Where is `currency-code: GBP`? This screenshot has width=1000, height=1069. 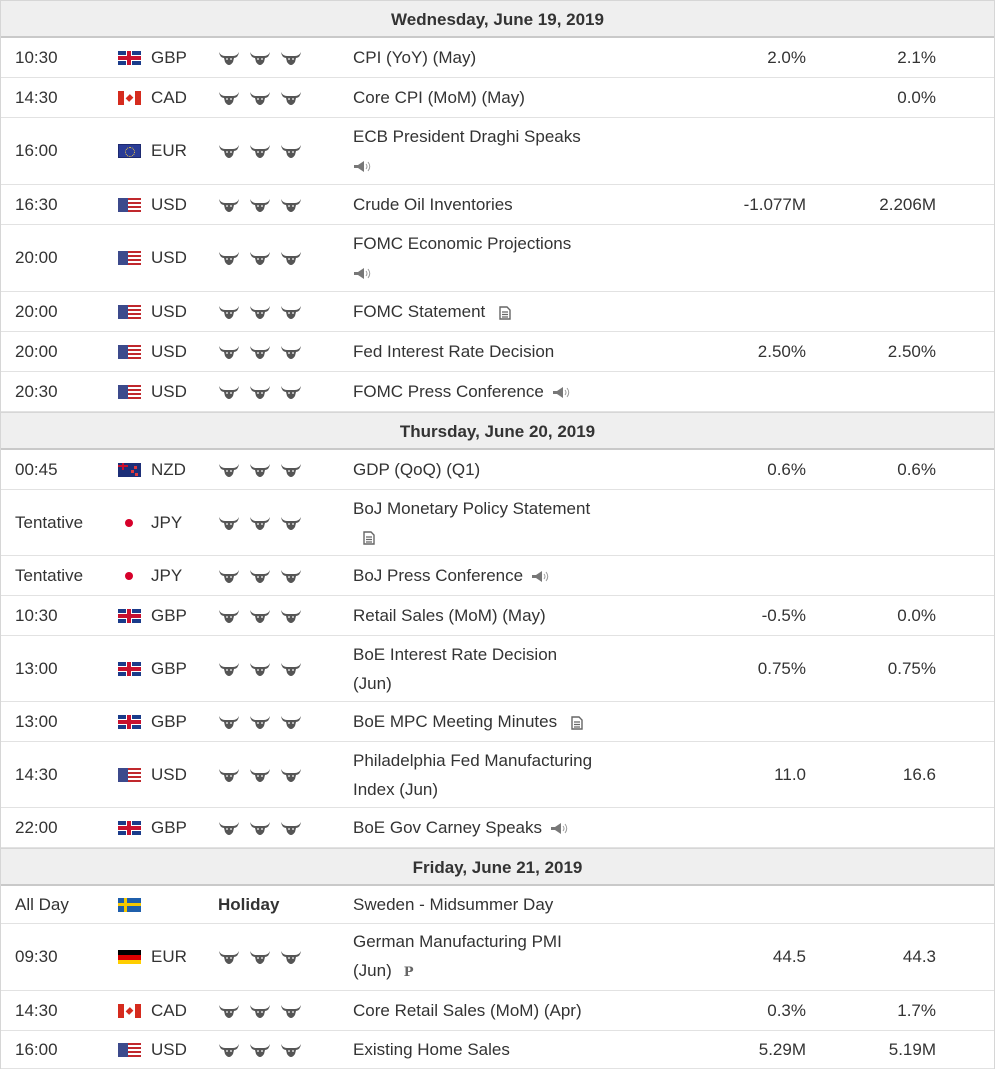 currency-code: GBP is located at coordinates (169, 827).